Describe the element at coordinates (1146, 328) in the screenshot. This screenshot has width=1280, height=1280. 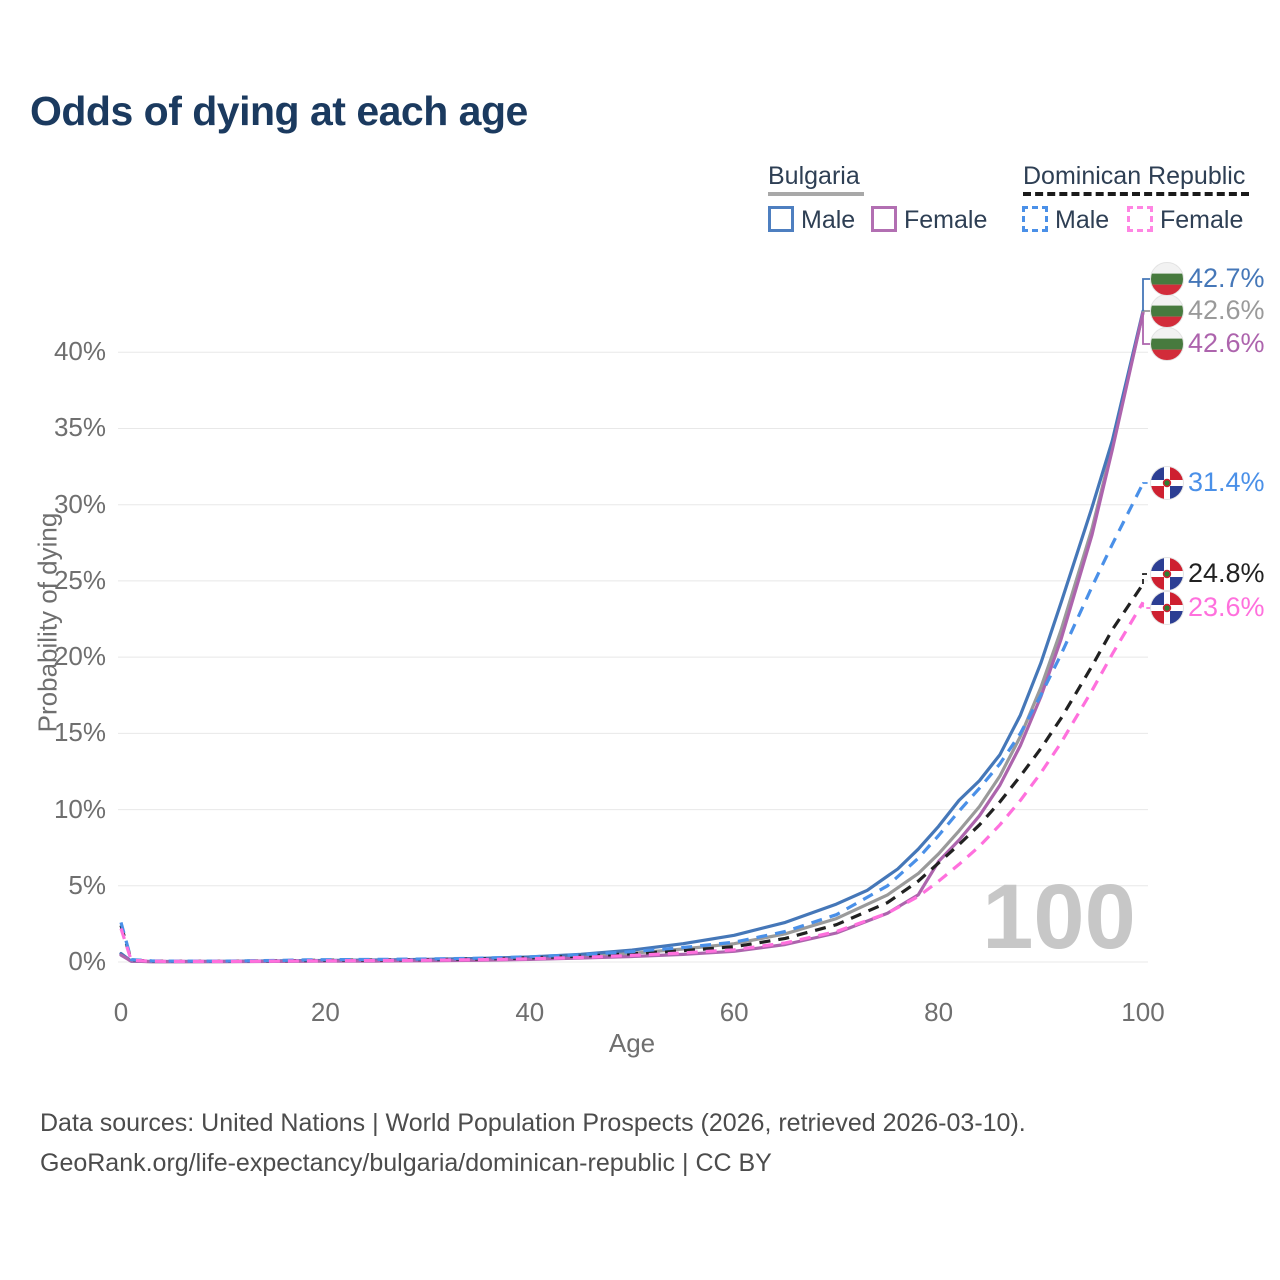
I see `label-leader-bulgaria-female` at that location.